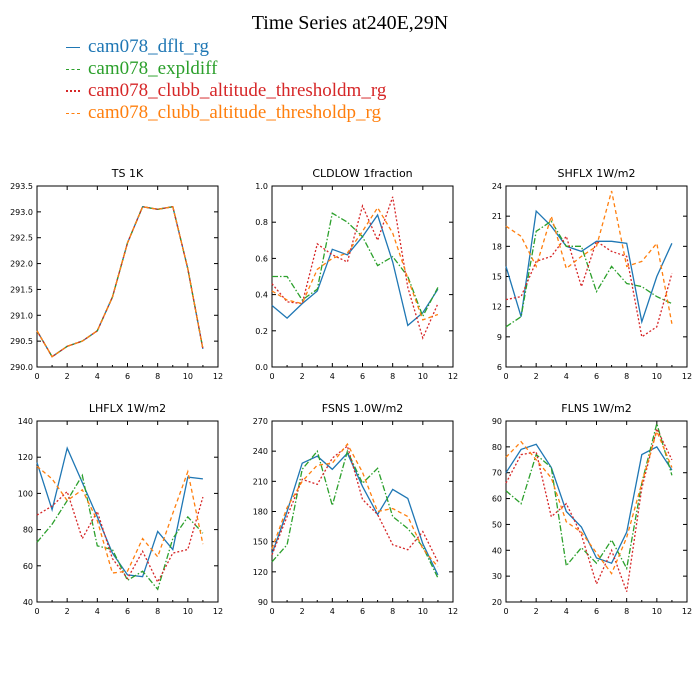  Describe the element at coordinates (362, 173) in the screenshot. I see `chart-title-1: CLDLOW 1fraction` at that location.